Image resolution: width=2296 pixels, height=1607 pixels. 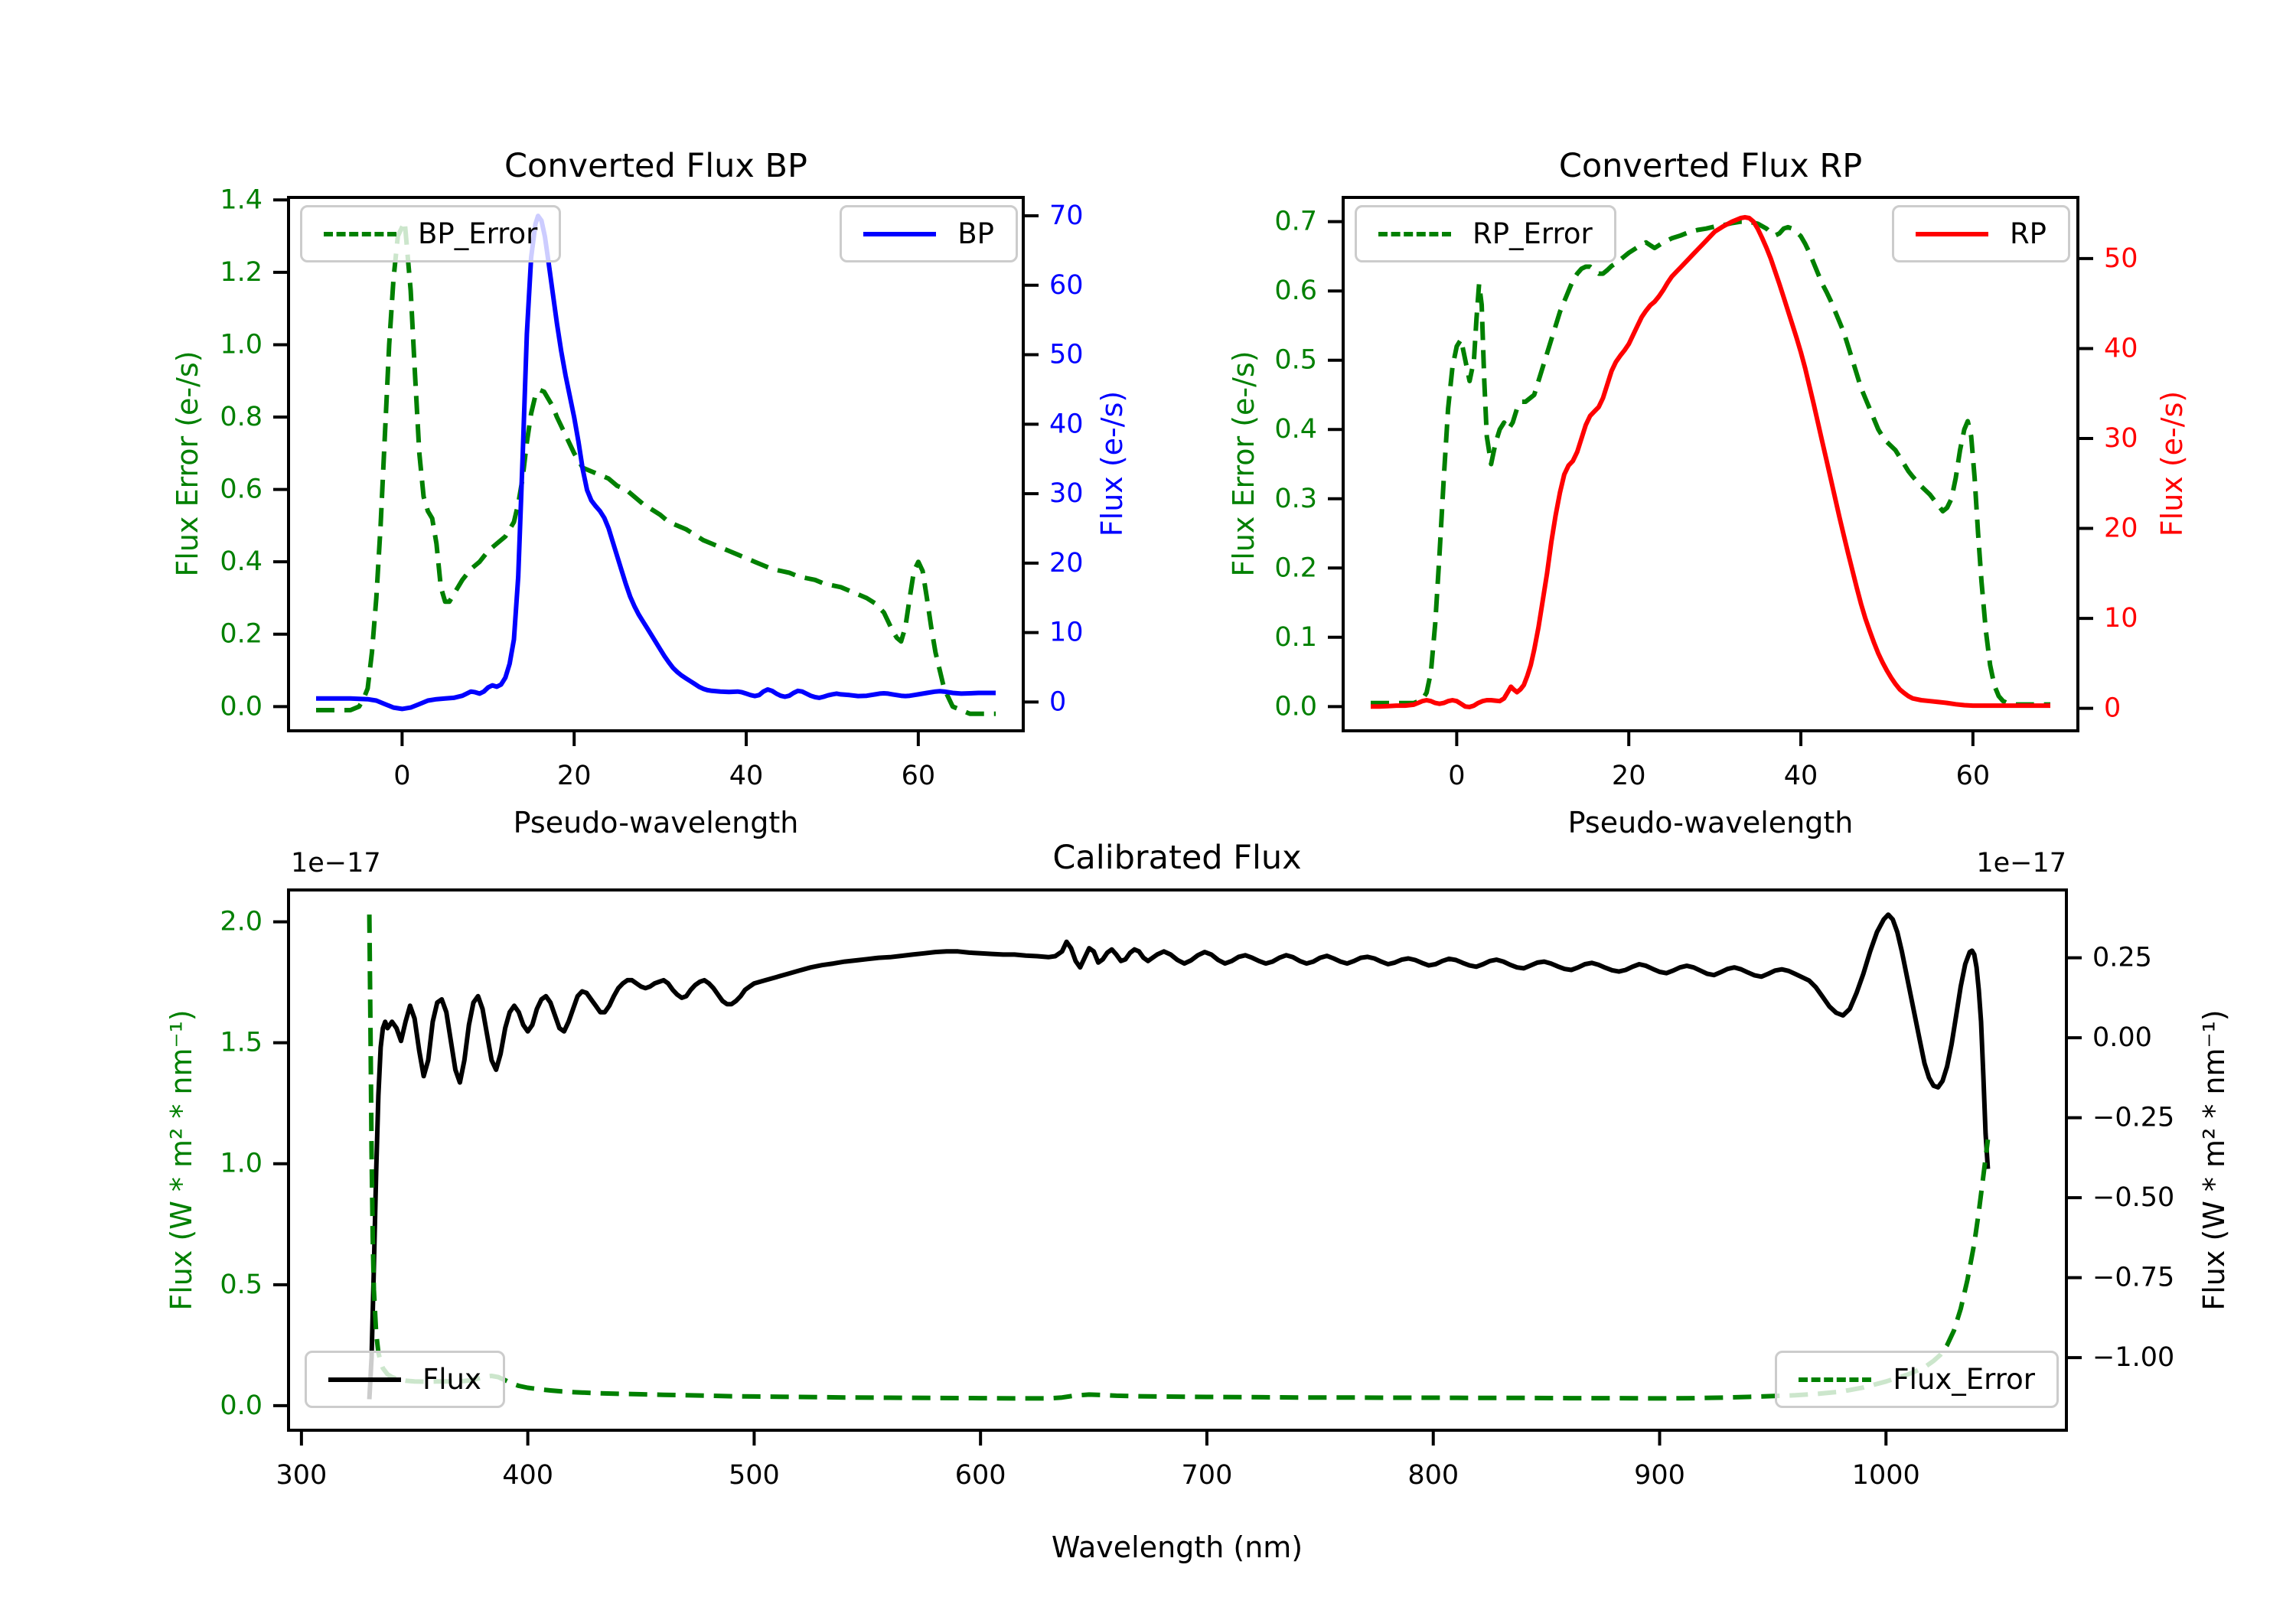 What do you see at coordinates (2214, 1160) in the screenshot?
I see `flux-ylabel-right: Flux (W * m² * nm⁻¹)` at bounding box center [2214, 1160].